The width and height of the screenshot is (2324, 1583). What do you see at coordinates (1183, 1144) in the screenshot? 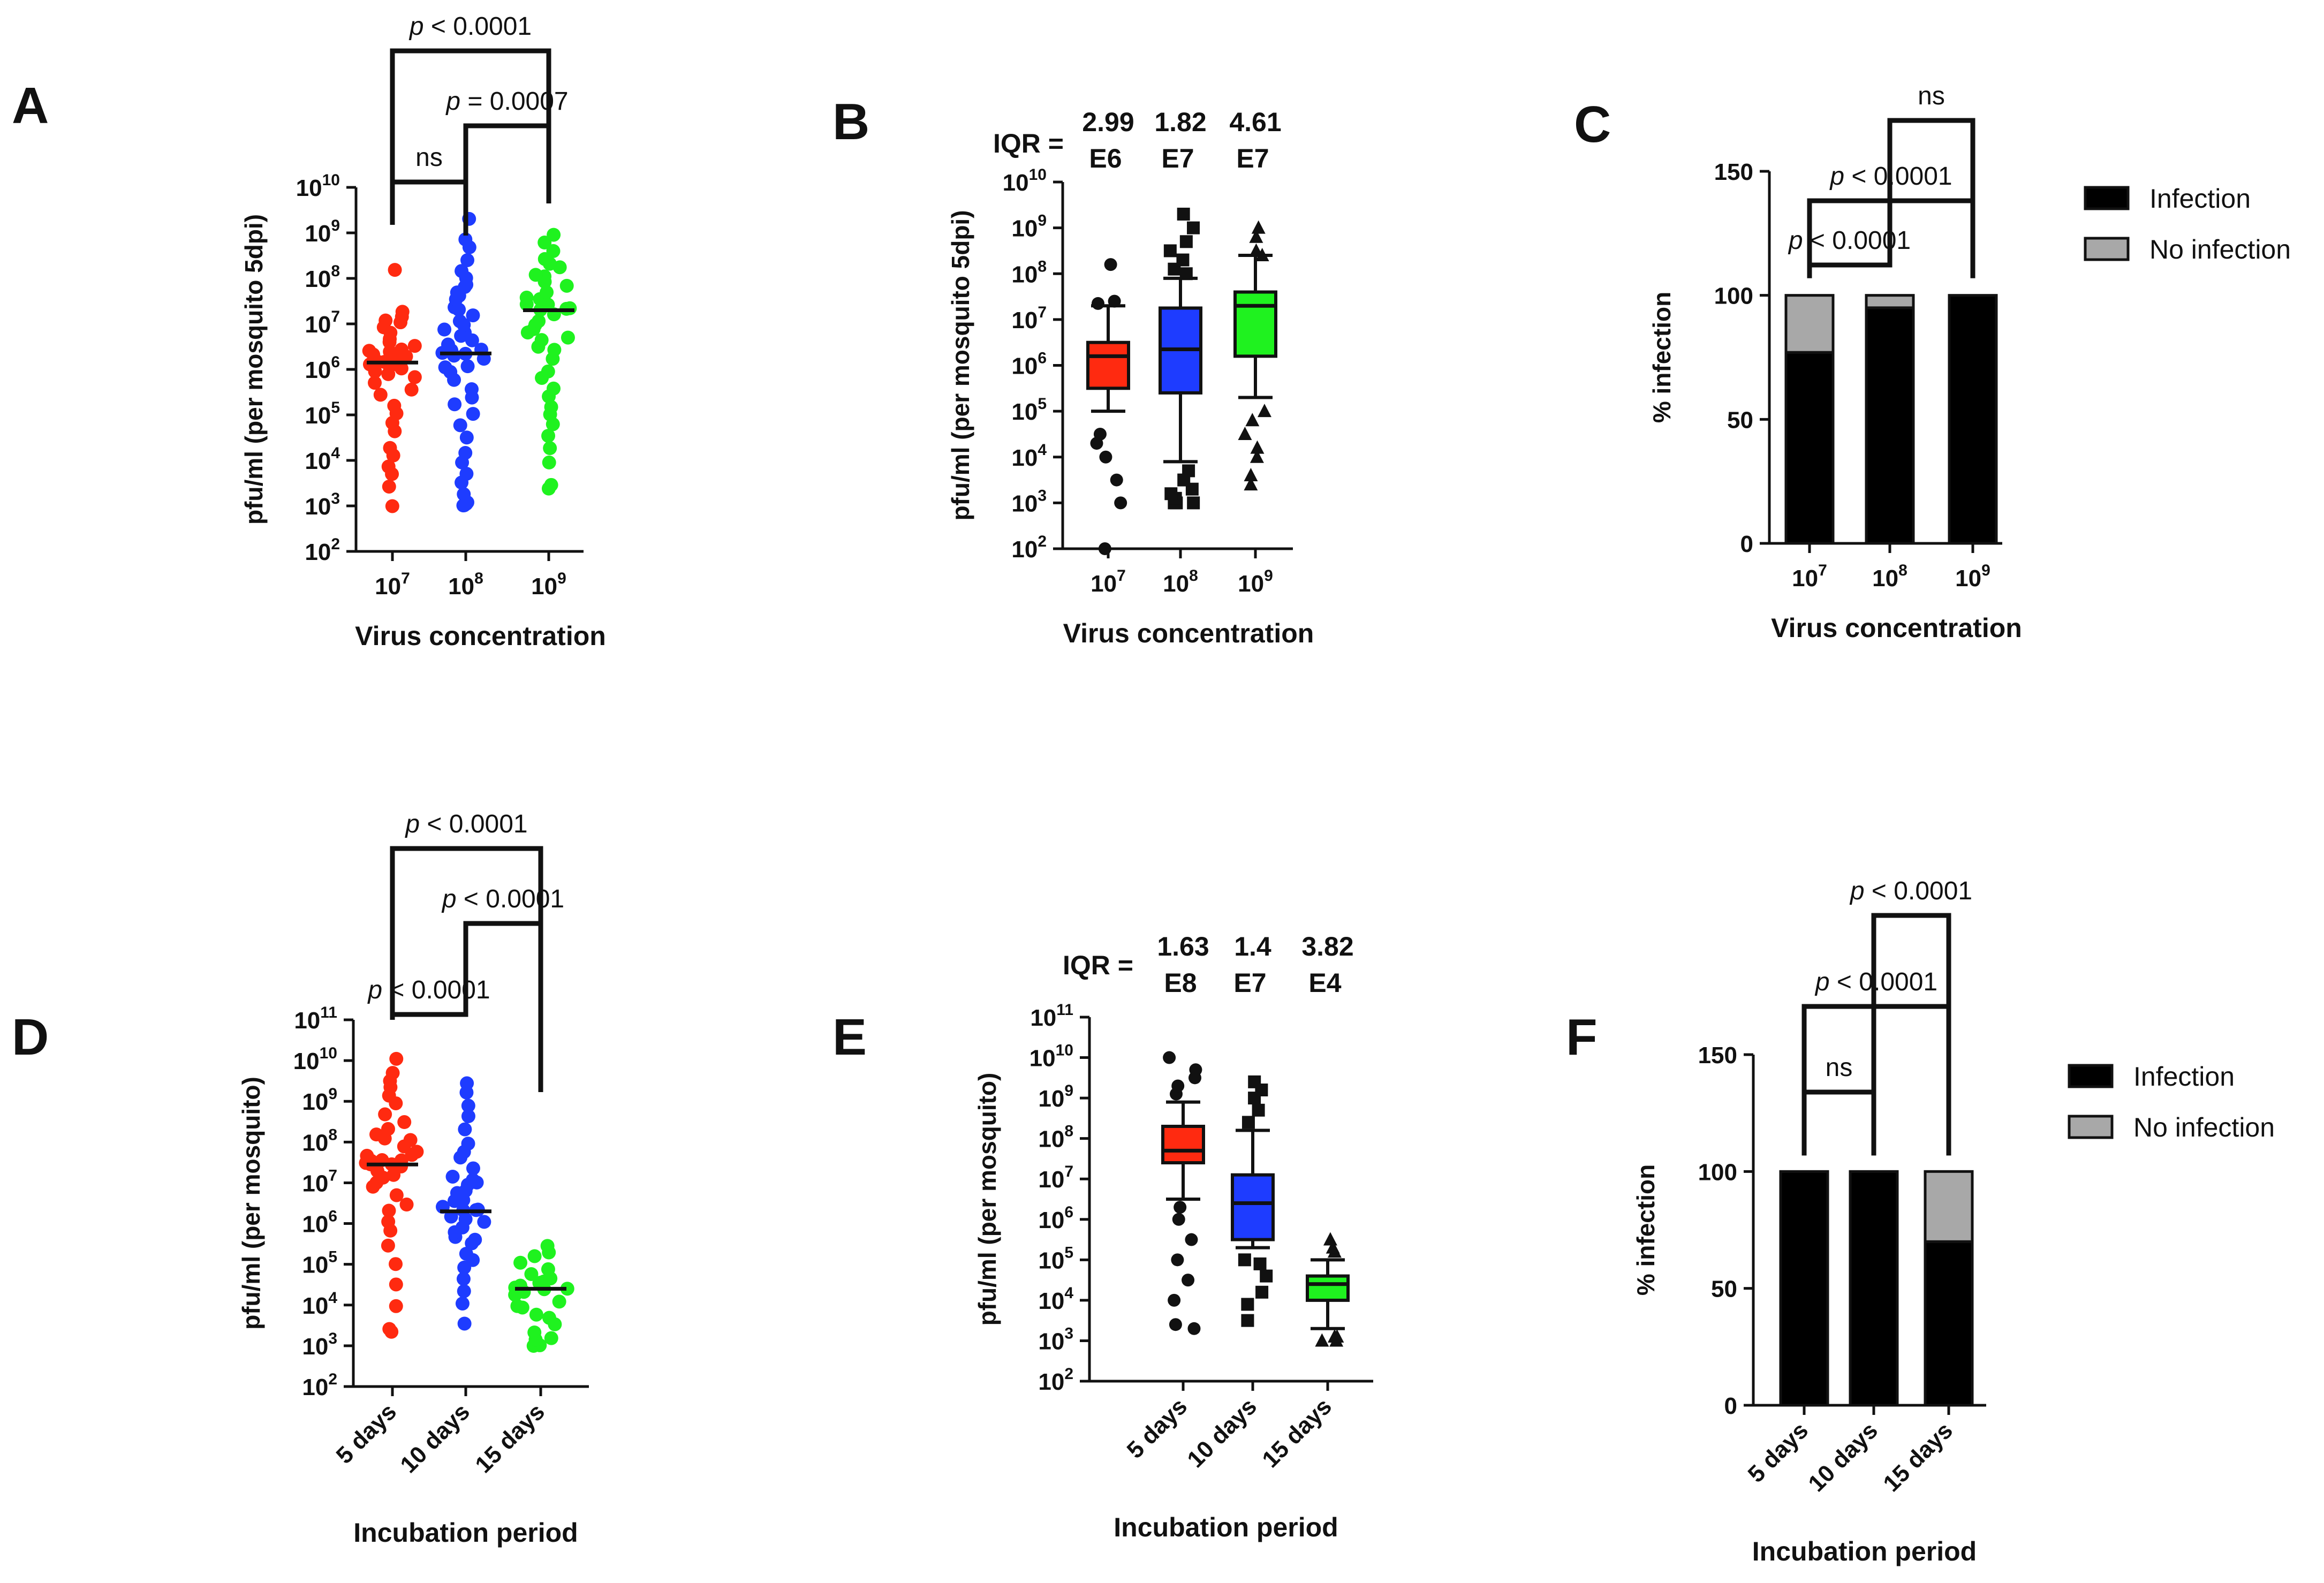
I see `iqr-box` at bounding box center [1183, 1144].